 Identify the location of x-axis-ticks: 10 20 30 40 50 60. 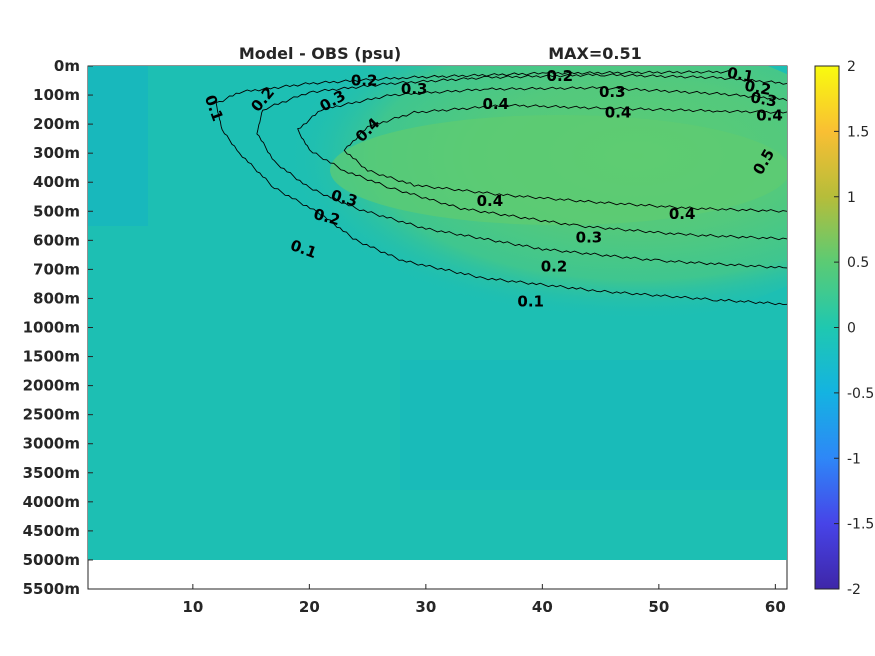
(484, 600).